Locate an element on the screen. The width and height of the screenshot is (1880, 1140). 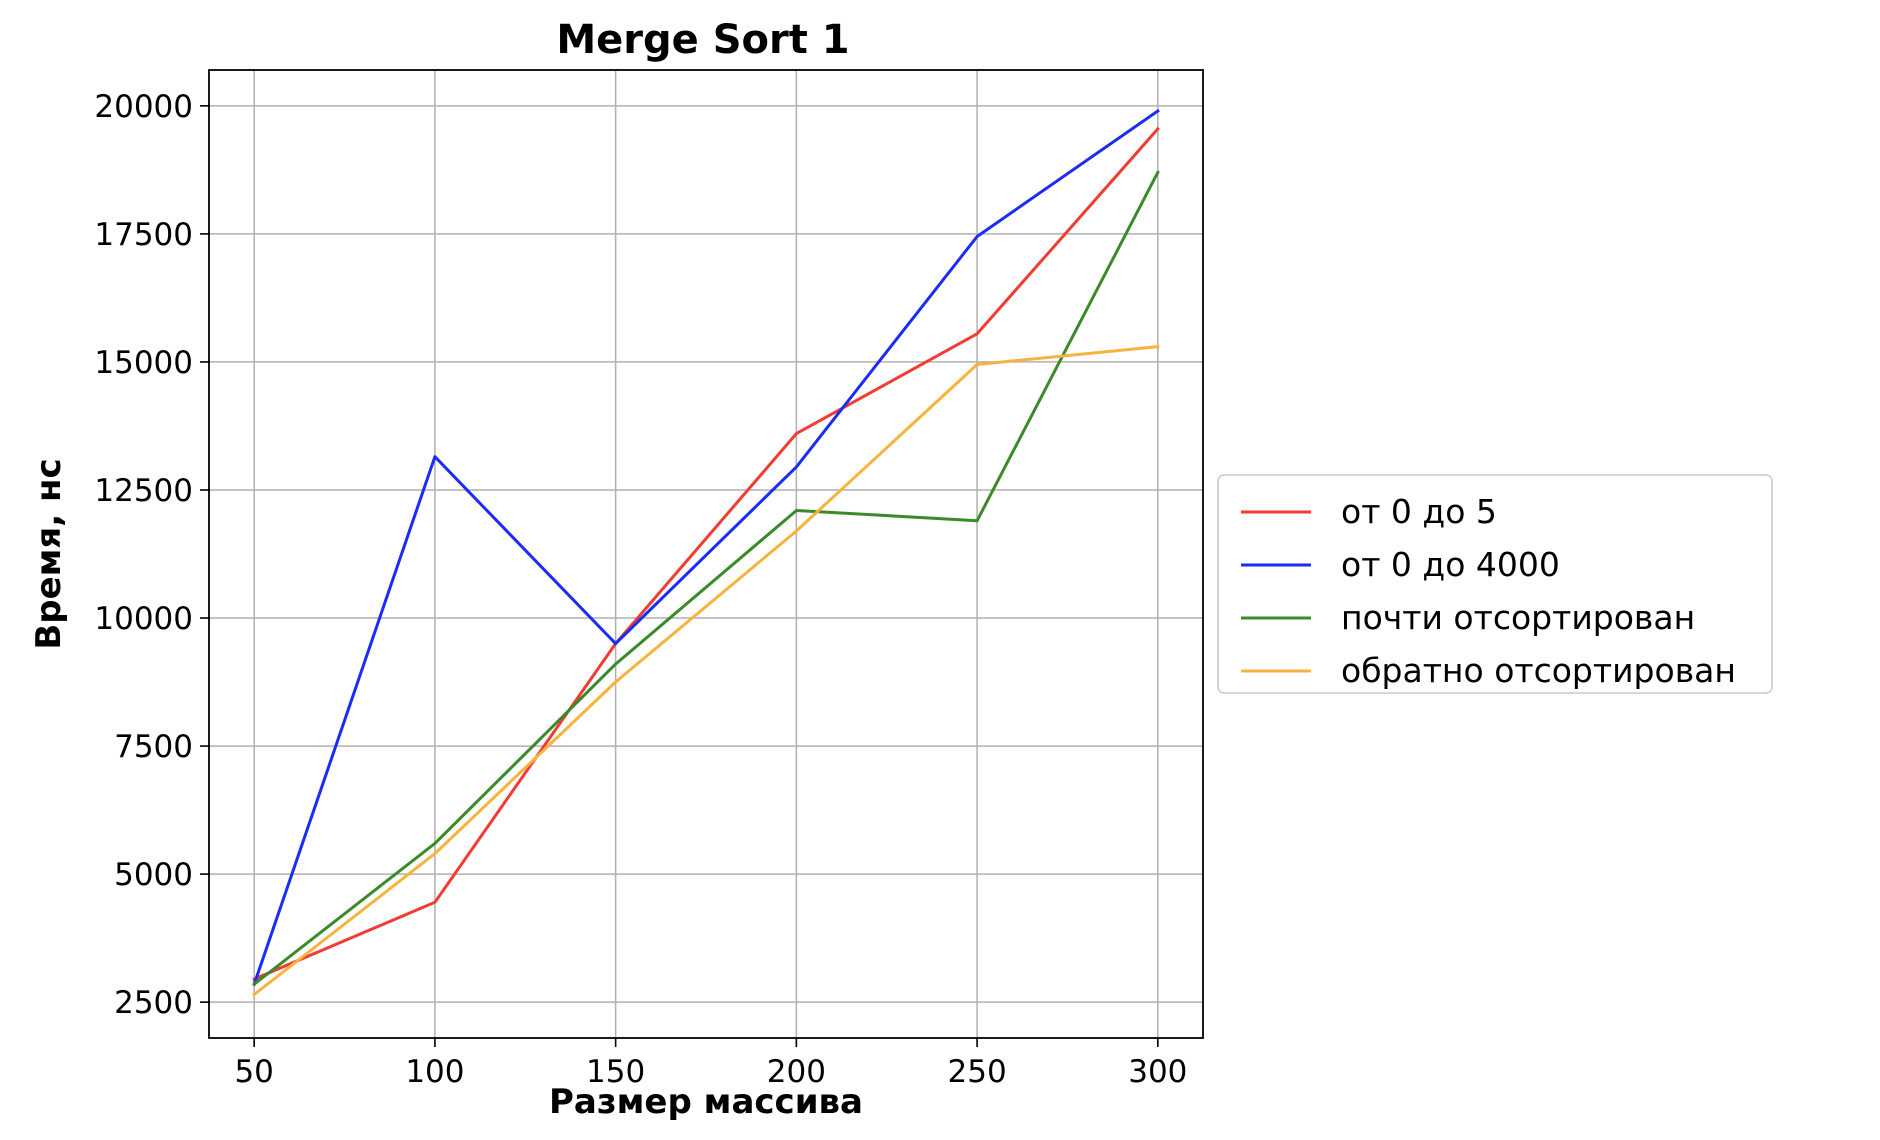
y-tick-label: 12500 is located at coordinates (143, 491).